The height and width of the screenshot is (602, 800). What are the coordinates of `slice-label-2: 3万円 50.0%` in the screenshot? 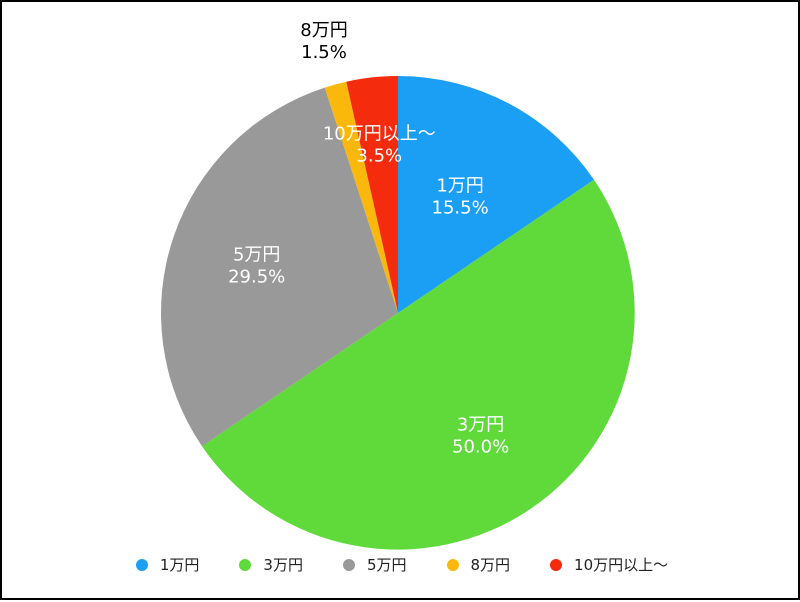 It's located at (480, 436).